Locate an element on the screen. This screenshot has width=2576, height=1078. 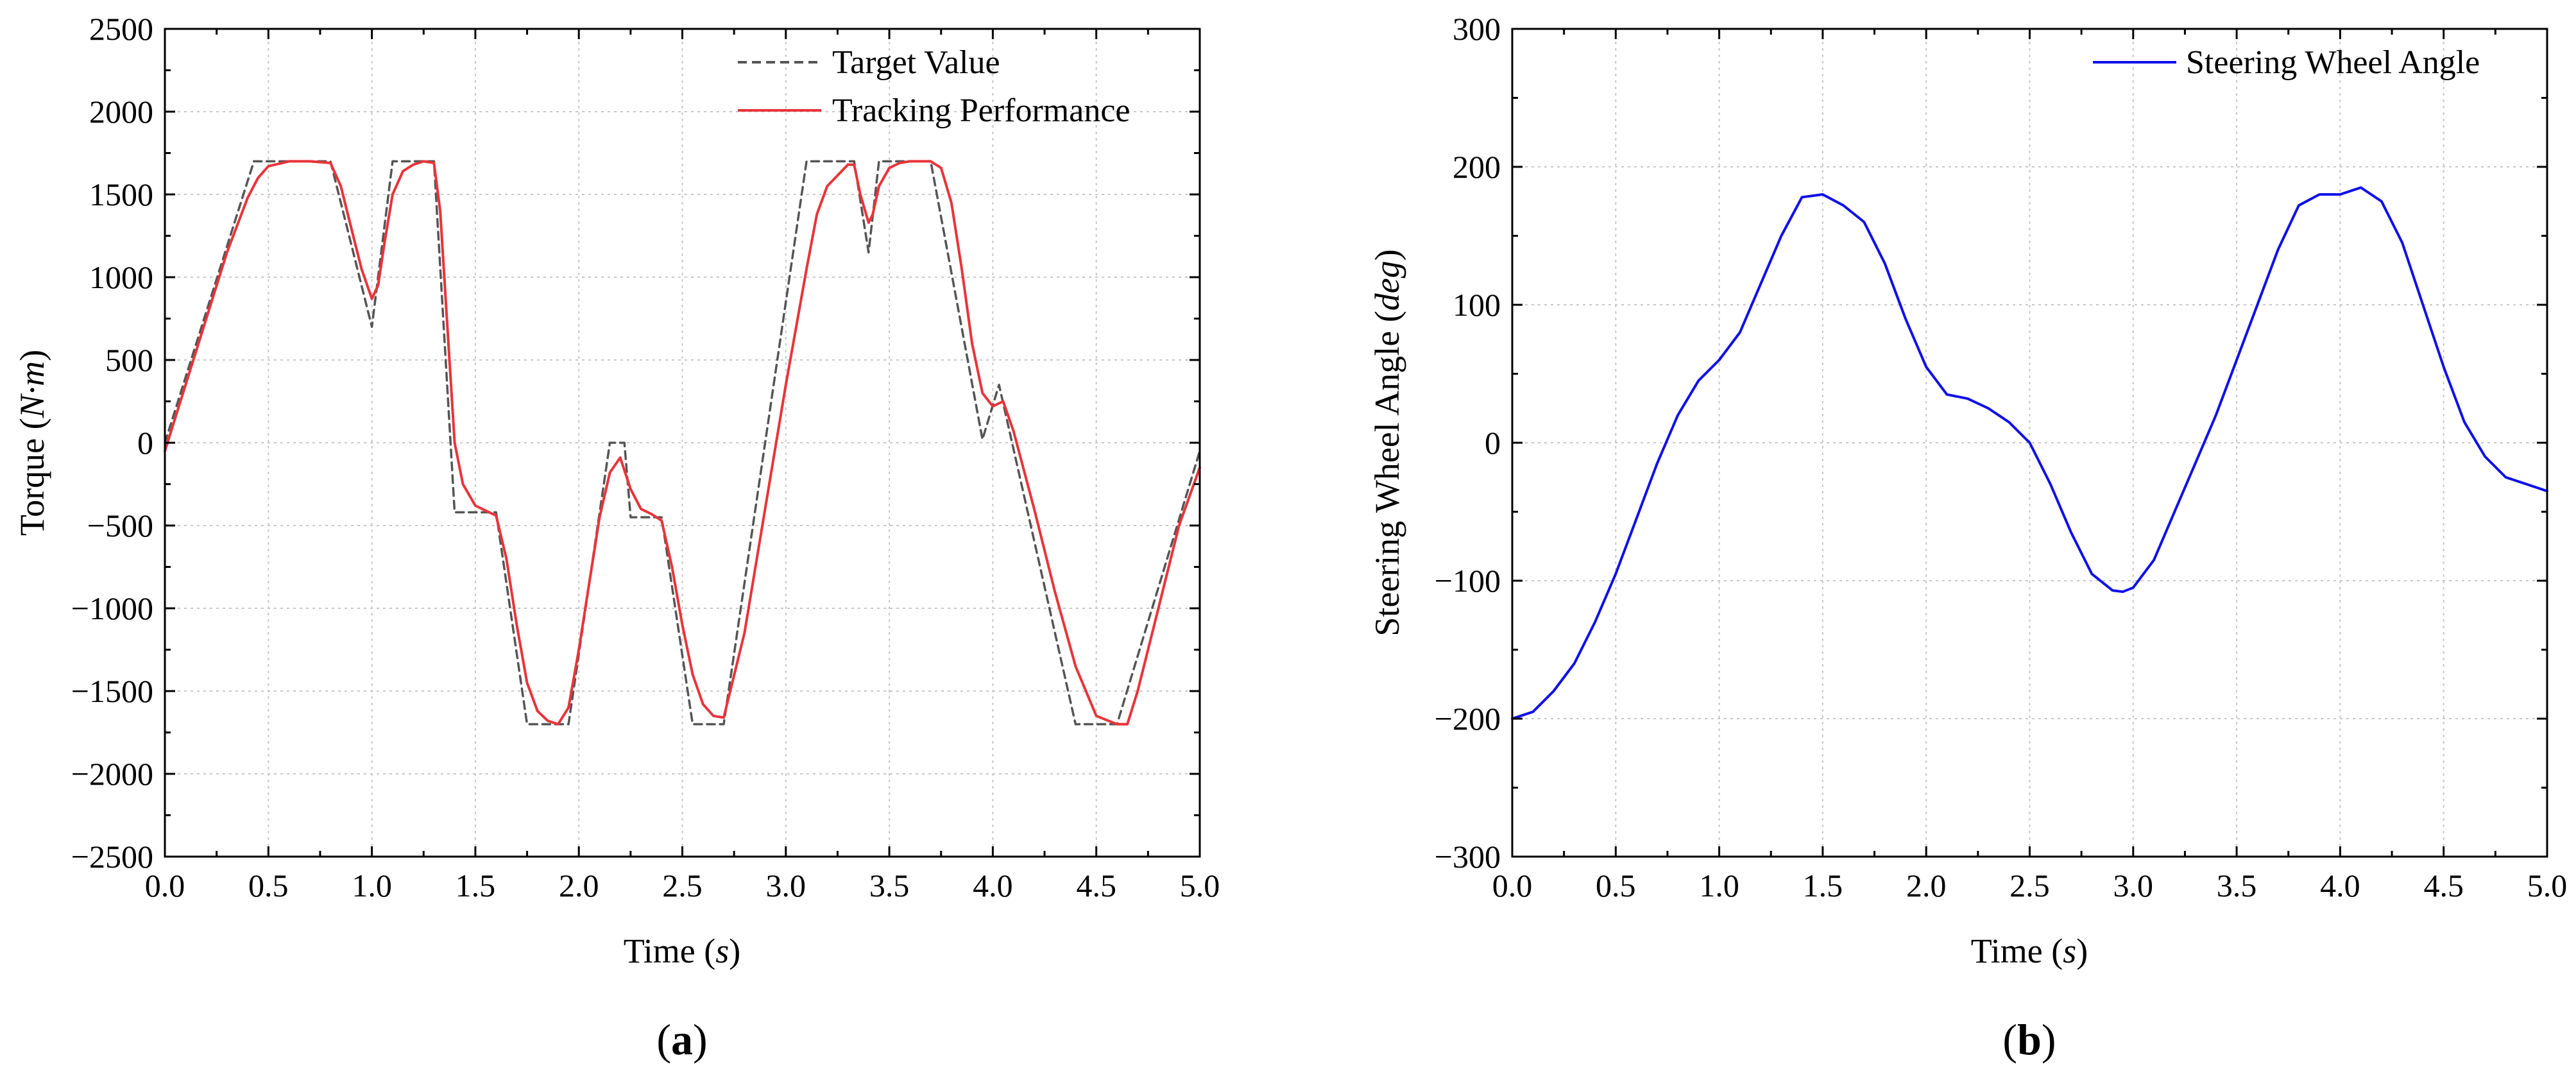
y-tick-label: 200 is located at coordinates (1477, 167).